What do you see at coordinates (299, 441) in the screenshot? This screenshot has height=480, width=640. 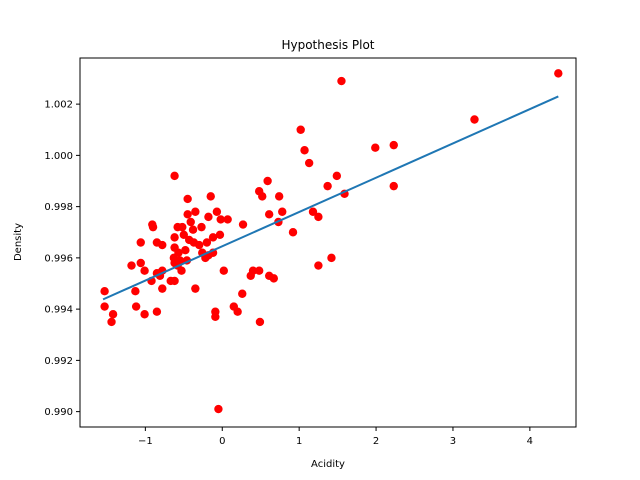 I see `x-tick-label: 1` at bounding box center [299, 441].